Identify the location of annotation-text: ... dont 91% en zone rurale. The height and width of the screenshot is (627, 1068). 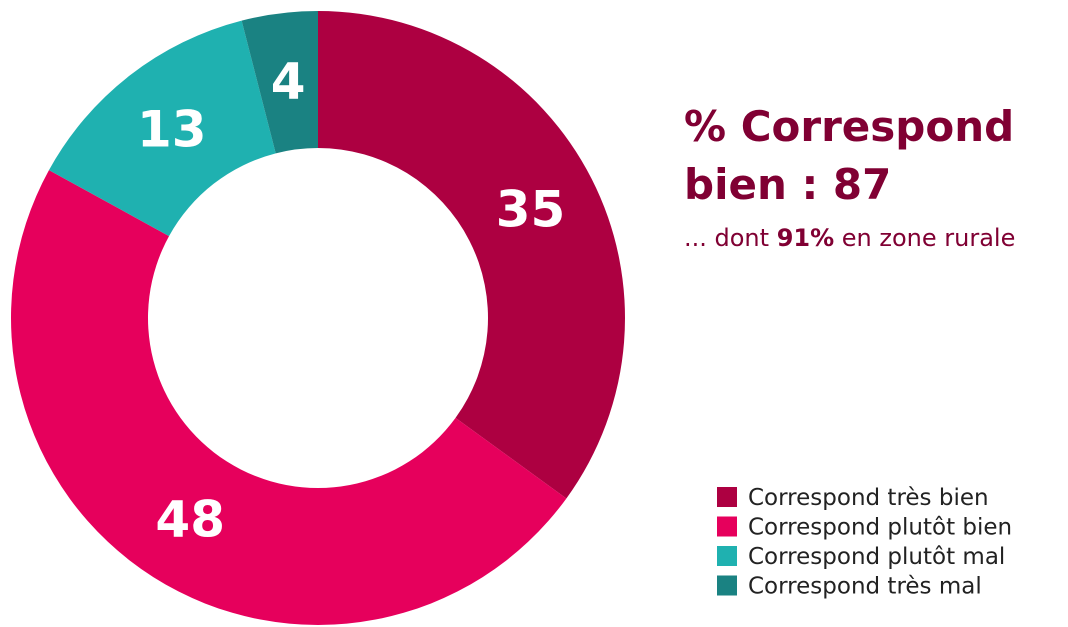
(859, 238).